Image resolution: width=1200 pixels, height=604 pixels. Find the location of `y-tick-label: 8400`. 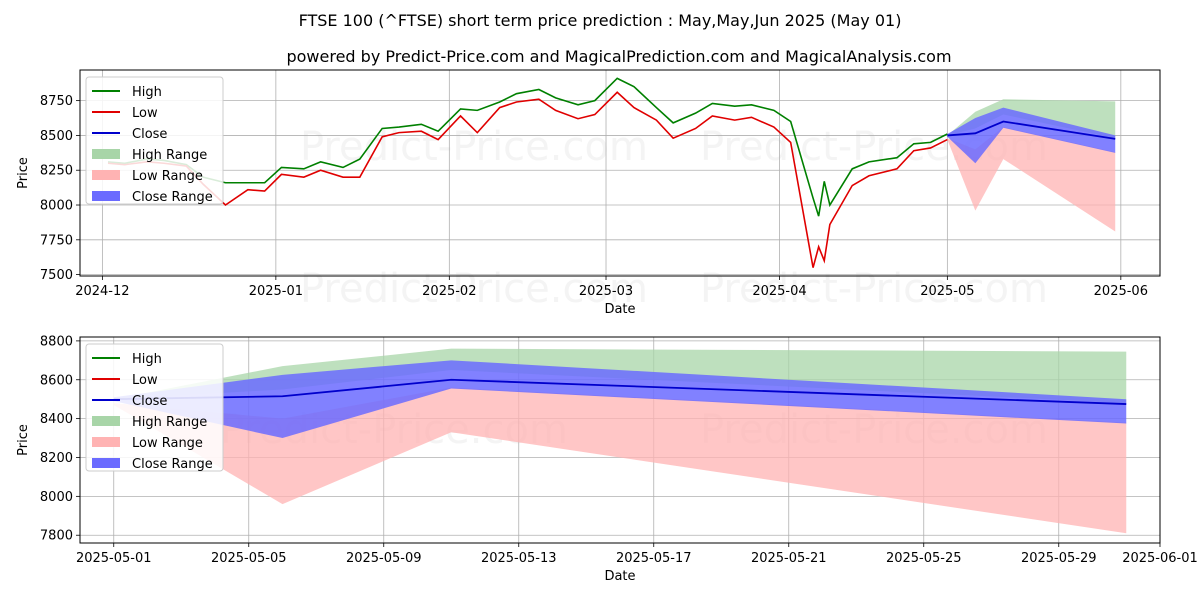

y-tick-label: 8400 is located at coordinates (56, 419).